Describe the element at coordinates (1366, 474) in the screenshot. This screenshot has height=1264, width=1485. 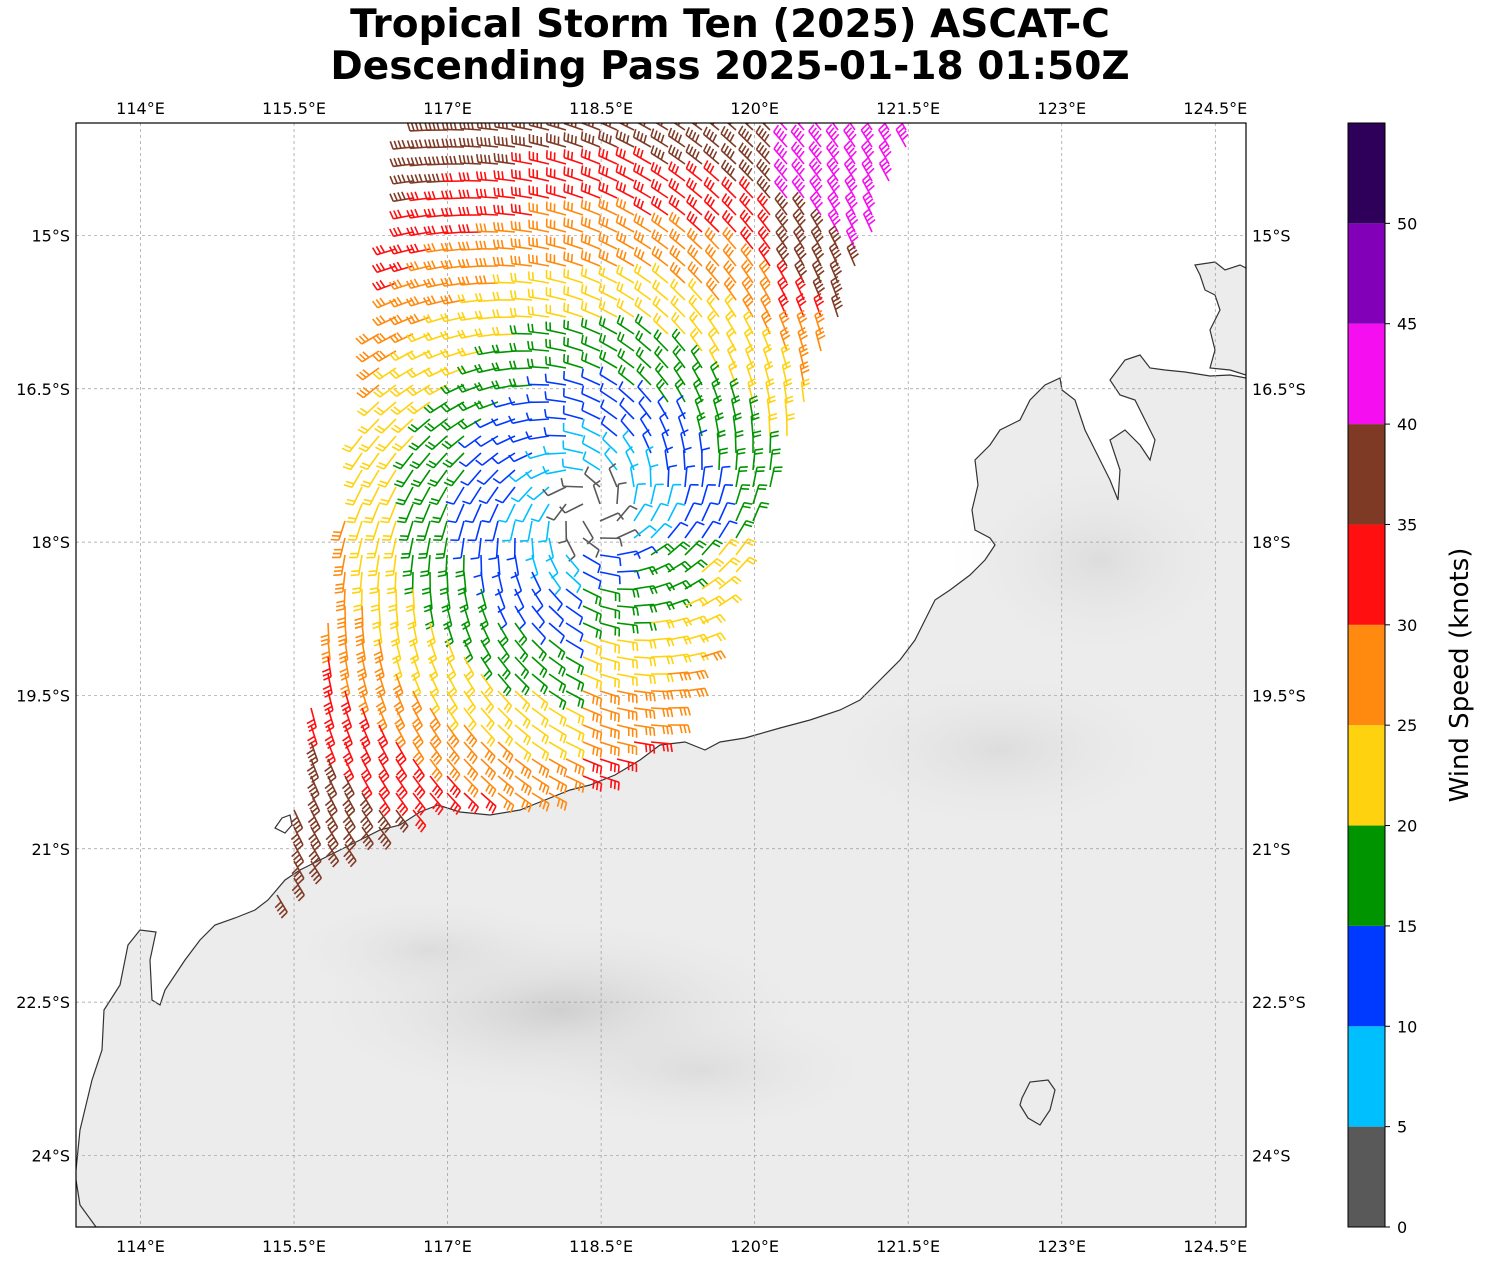
I see `colorbar-bin` at that location.